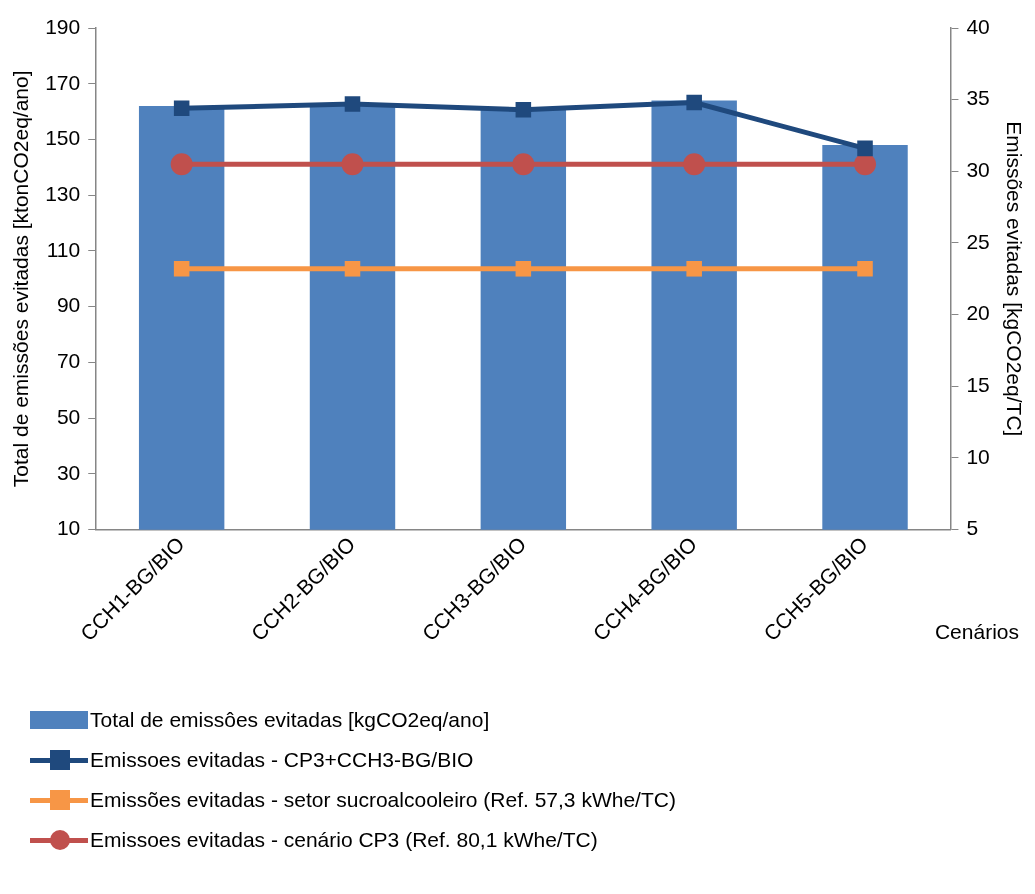 The image size is (1035, 894). What do you see at coordinates (344, 840) in the screenshot?
I see `legend-label: Emissoes evitadas - cenário CP3 (Ref. 80,1 kWhe/TC)` at bounding box center [344, 840].